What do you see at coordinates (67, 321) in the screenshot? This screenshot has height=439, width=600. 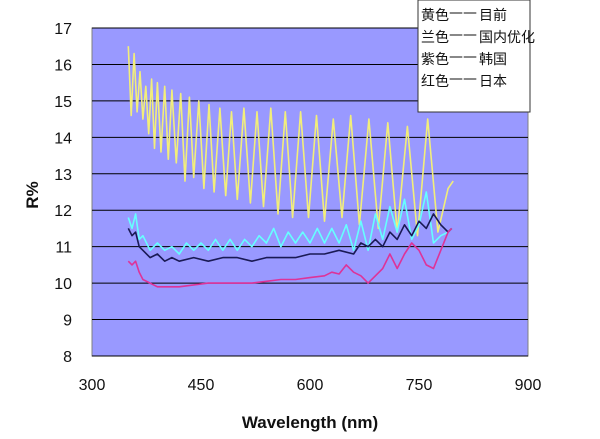 I see `y-tick-label: 9` at bounding box center [67, 321].